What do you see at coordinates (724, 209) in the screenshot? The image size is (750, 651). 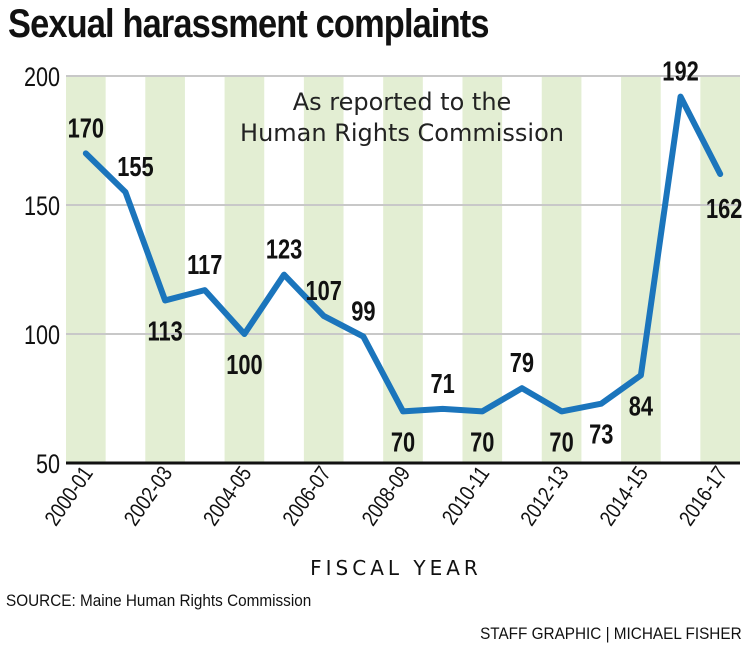 I see `data-label: 162` at bounding box center [724, 209].